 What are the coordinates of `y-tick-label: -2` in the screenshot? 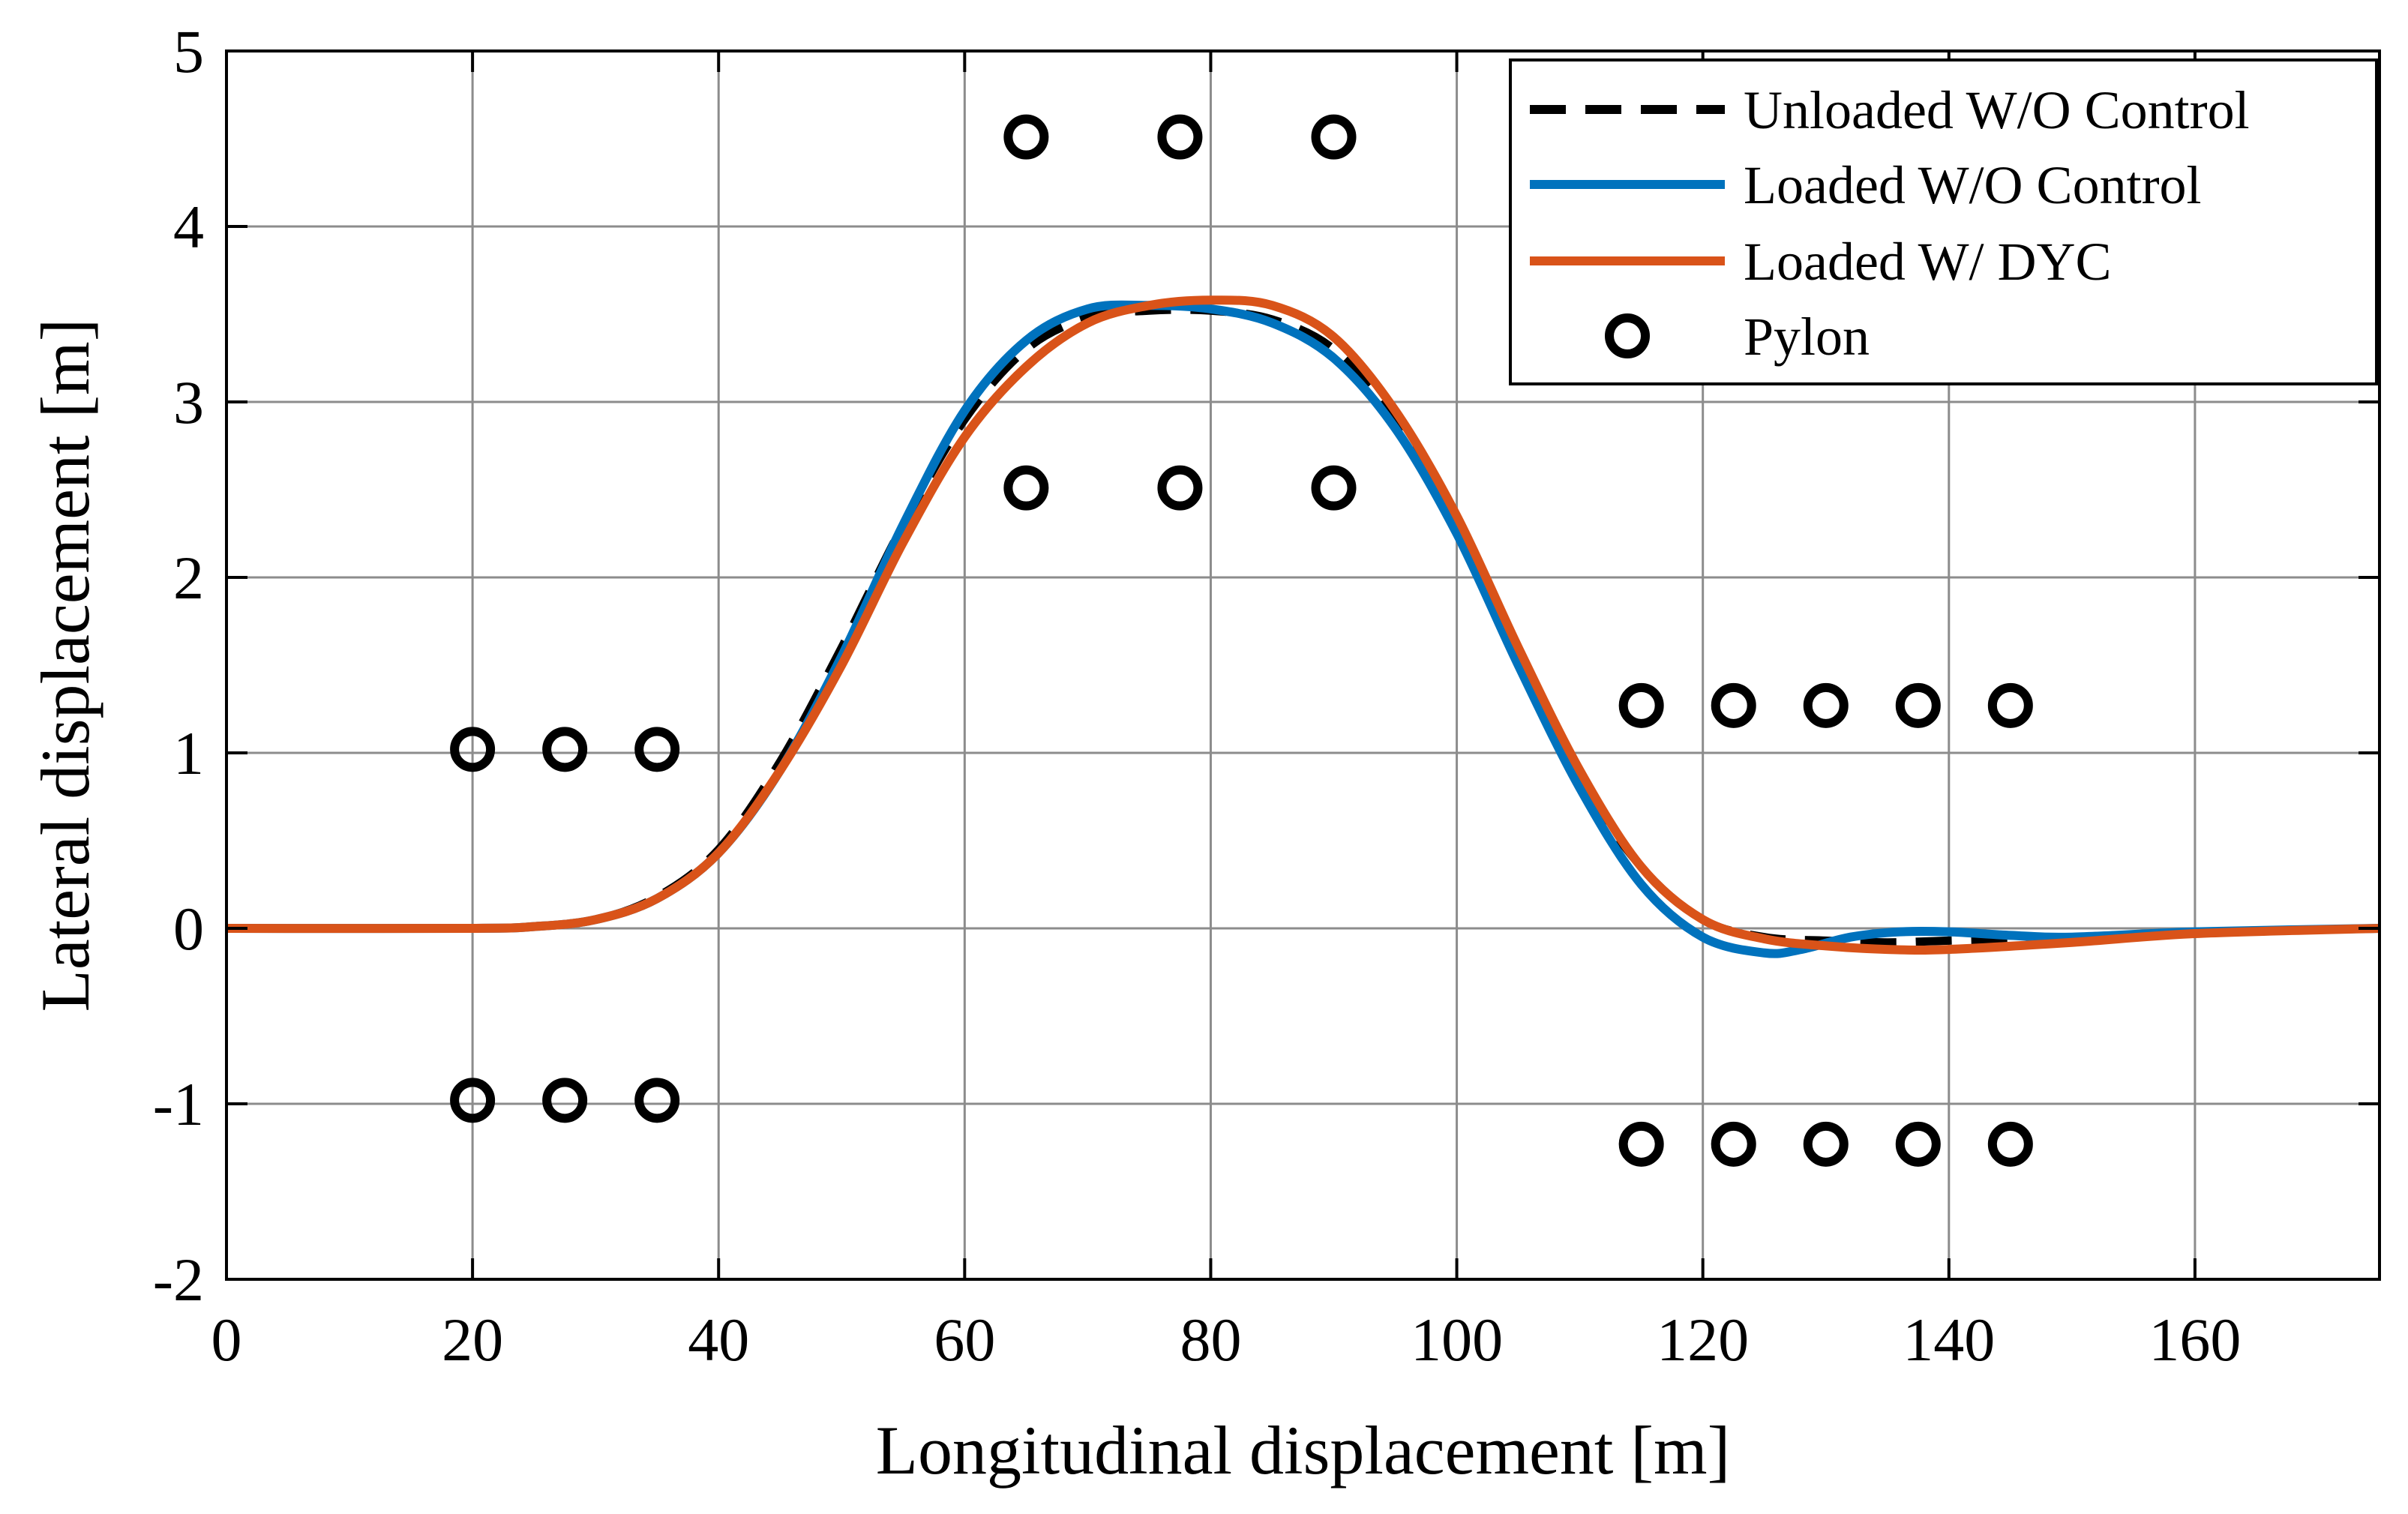 It's located at (178, 1280).